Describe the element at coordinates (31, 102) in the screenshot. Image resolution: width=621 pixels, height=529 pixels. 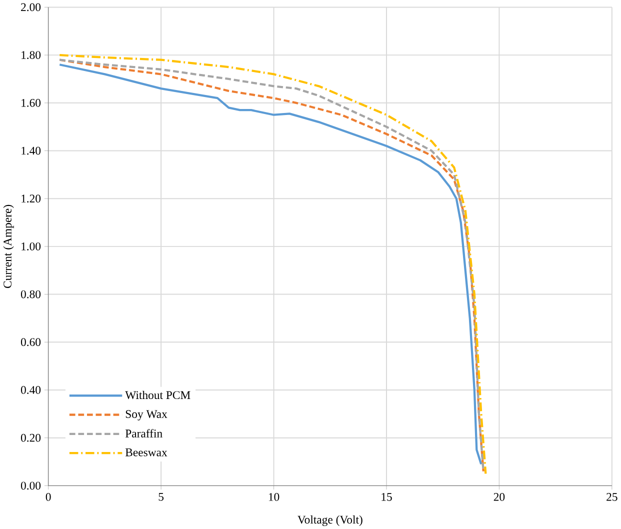
I see `y-tick-label: 1.60` at that location.